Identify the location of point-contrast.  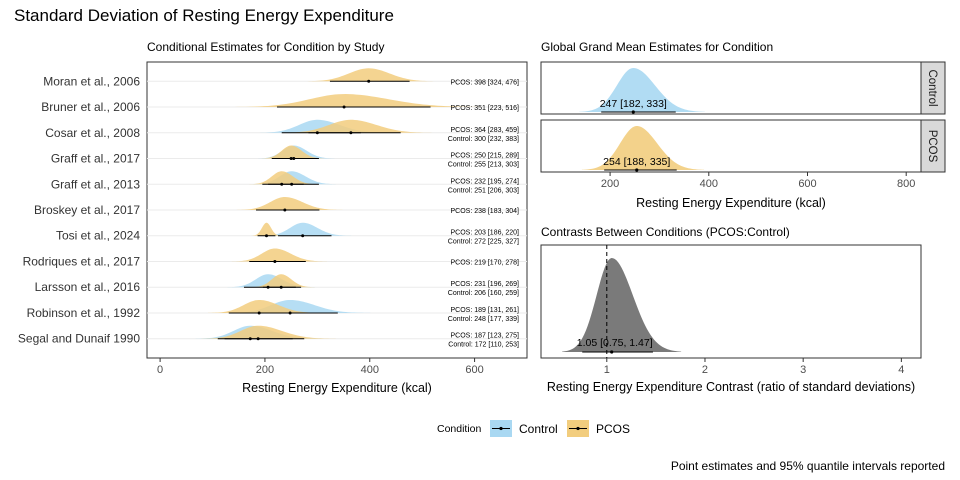
(612, 352).